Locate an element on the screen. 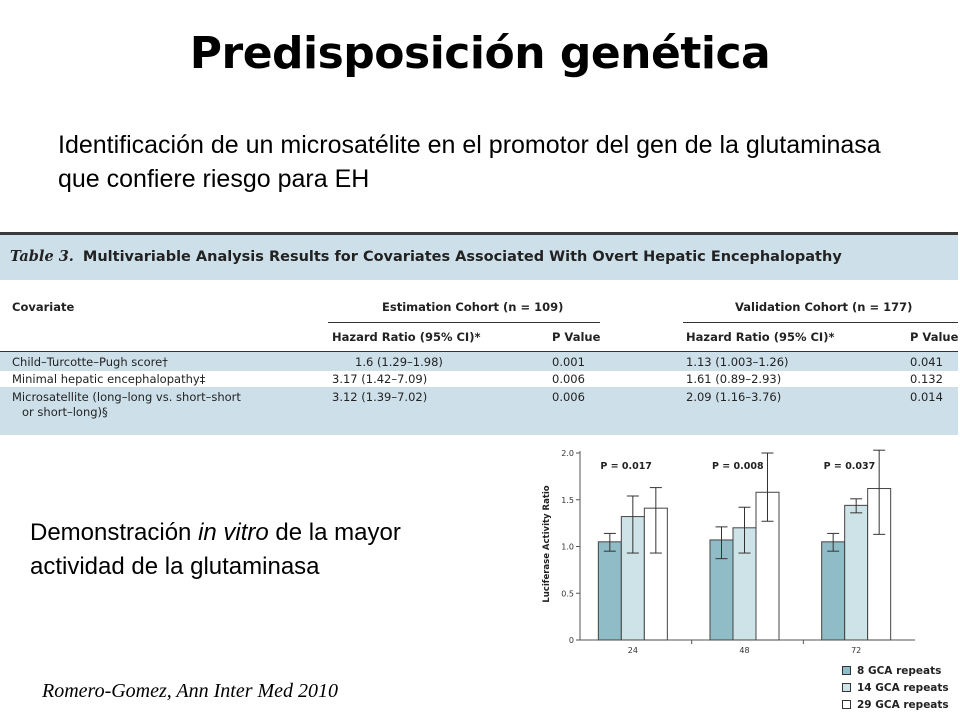 The height and width of the screenshot is (720, 960). col-header-val-p: P Value is located at coordinates (934, 337).